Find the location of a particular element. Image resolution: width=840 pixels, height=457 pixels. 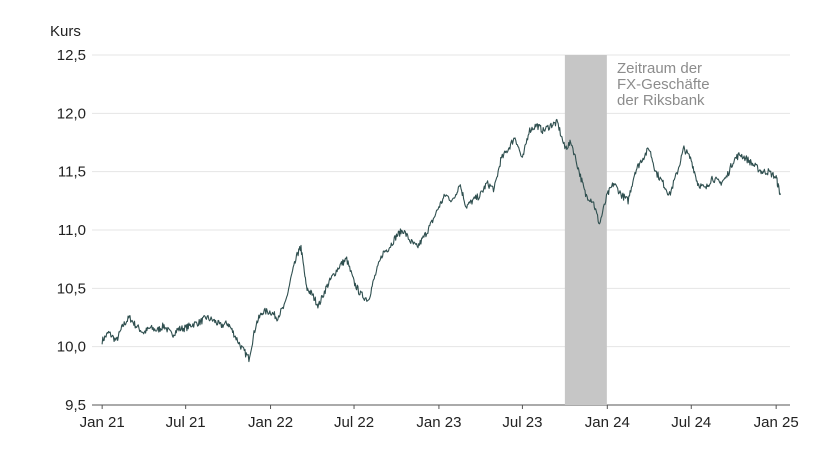

x-tick-label: Jul 23 is located at coordinates (522, 422).